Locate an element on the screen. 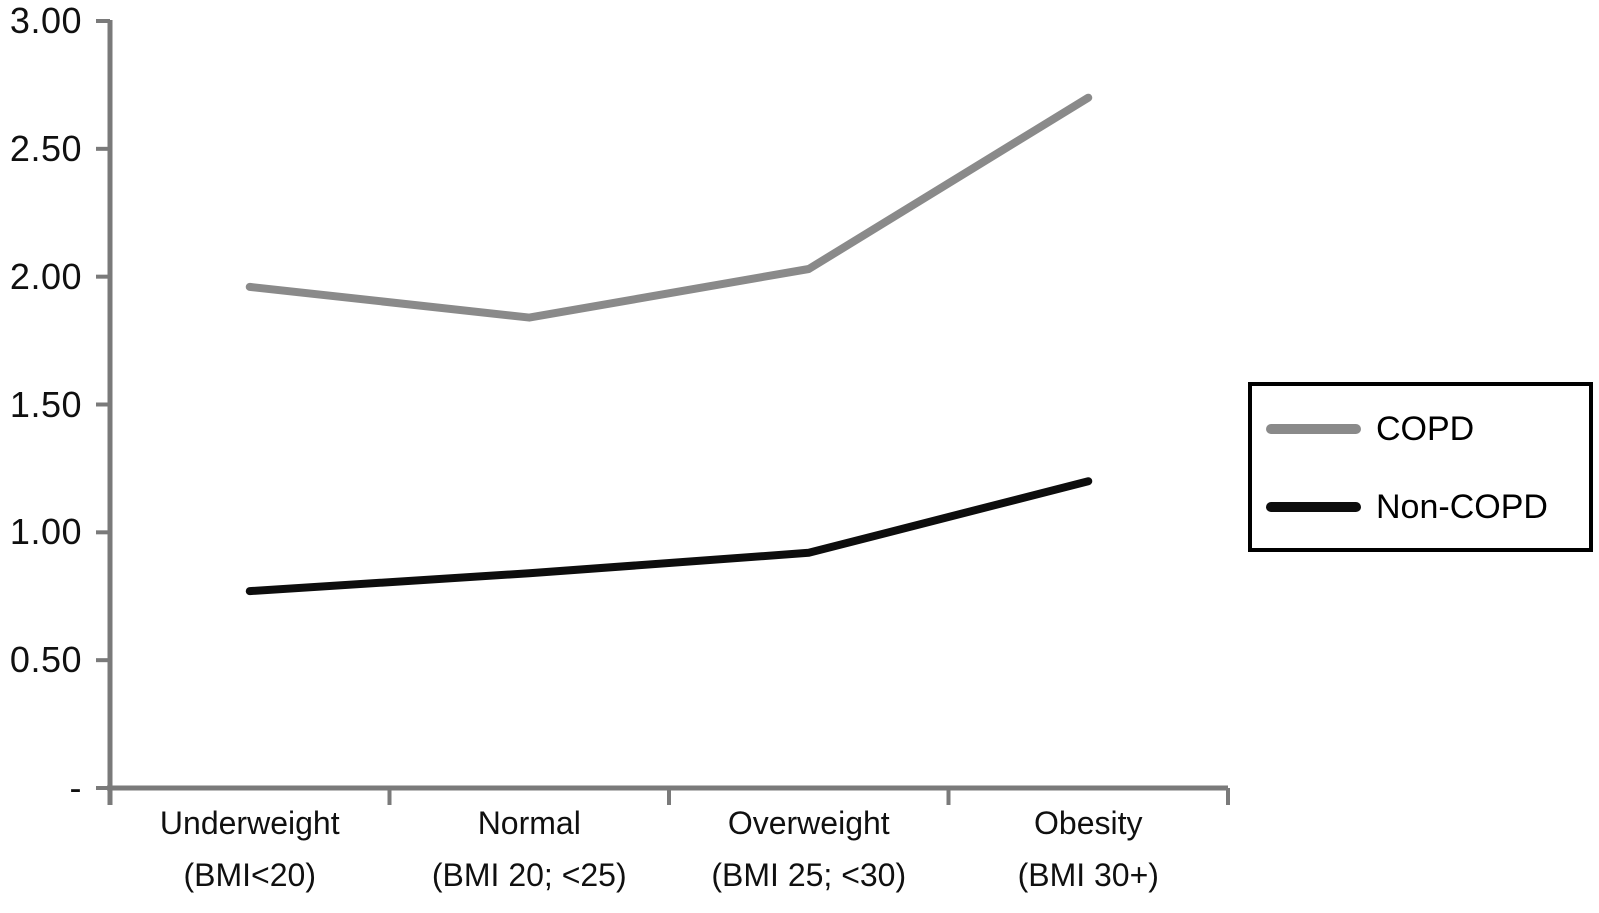  y-tick-label: - is located at coordinates (75, 787).